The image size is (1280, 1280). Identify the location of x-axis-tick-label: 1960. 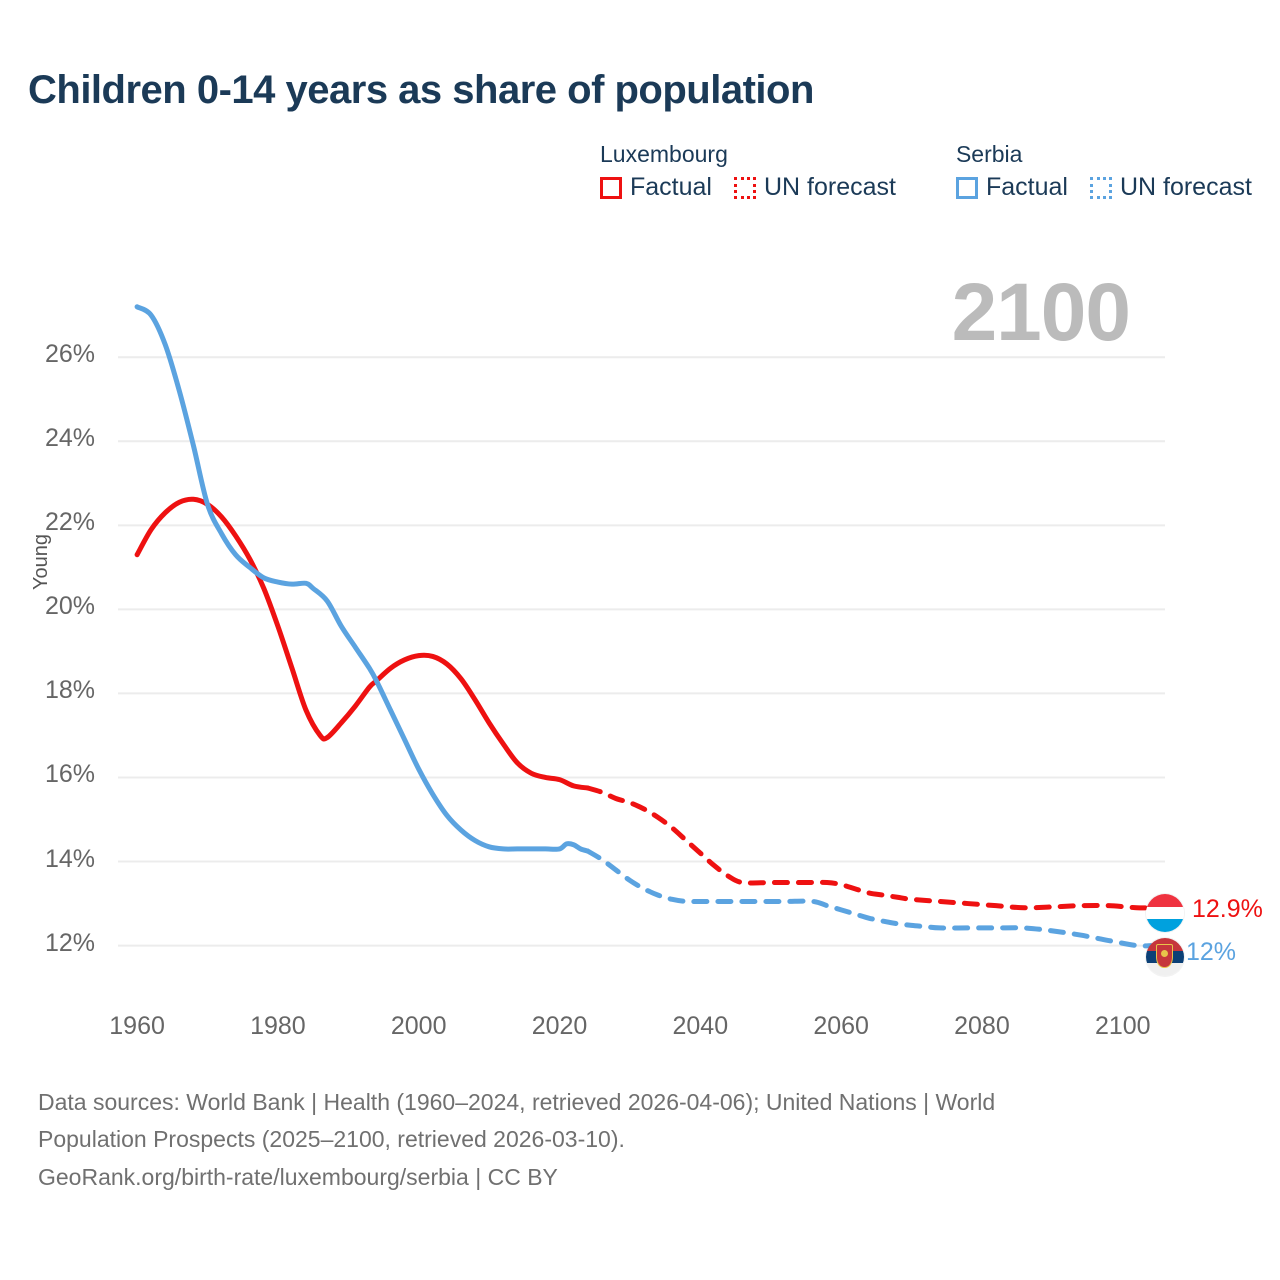
(137, 1026).